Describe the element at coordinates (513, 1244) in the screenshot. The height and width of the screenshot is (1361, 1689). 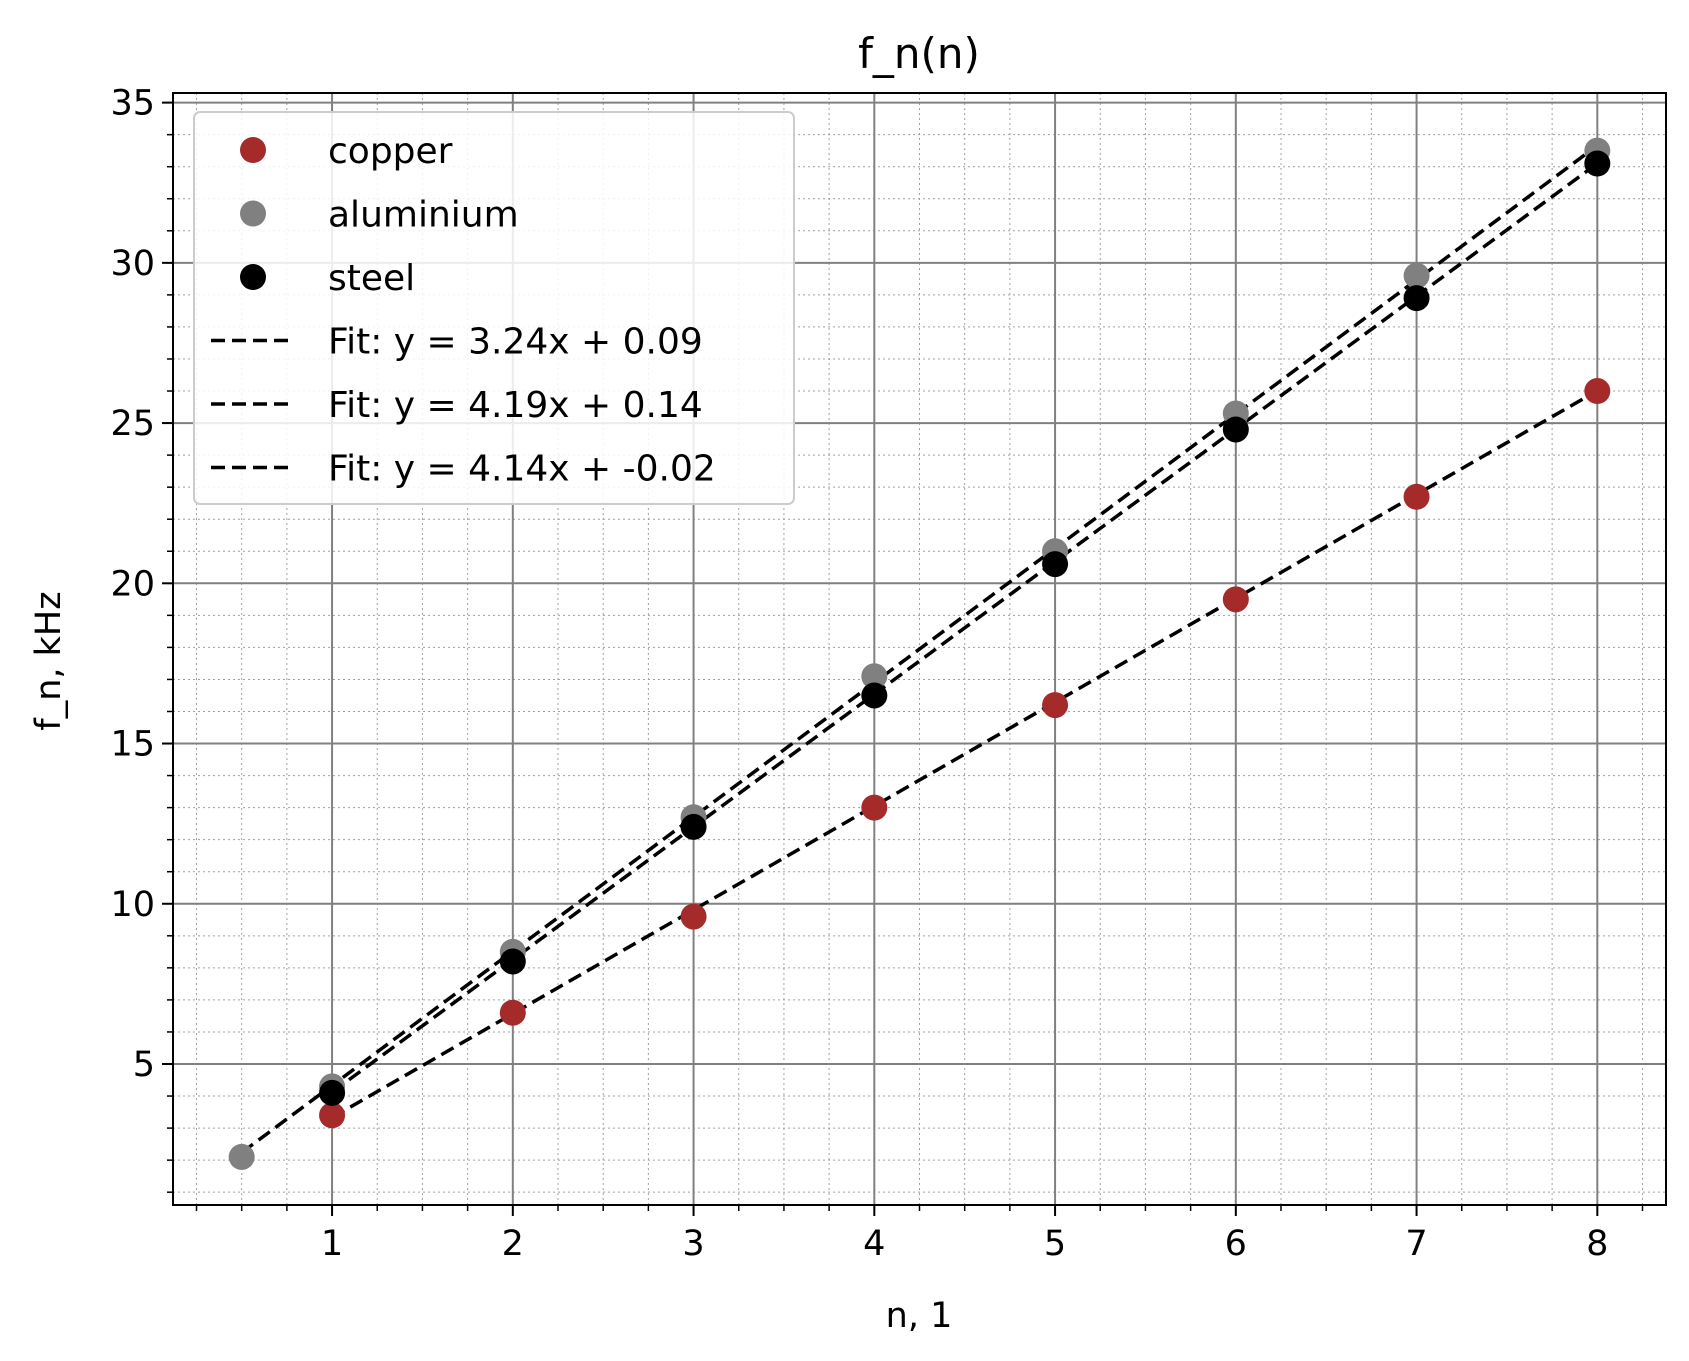
I see `x-tick-label: 2` at that location.